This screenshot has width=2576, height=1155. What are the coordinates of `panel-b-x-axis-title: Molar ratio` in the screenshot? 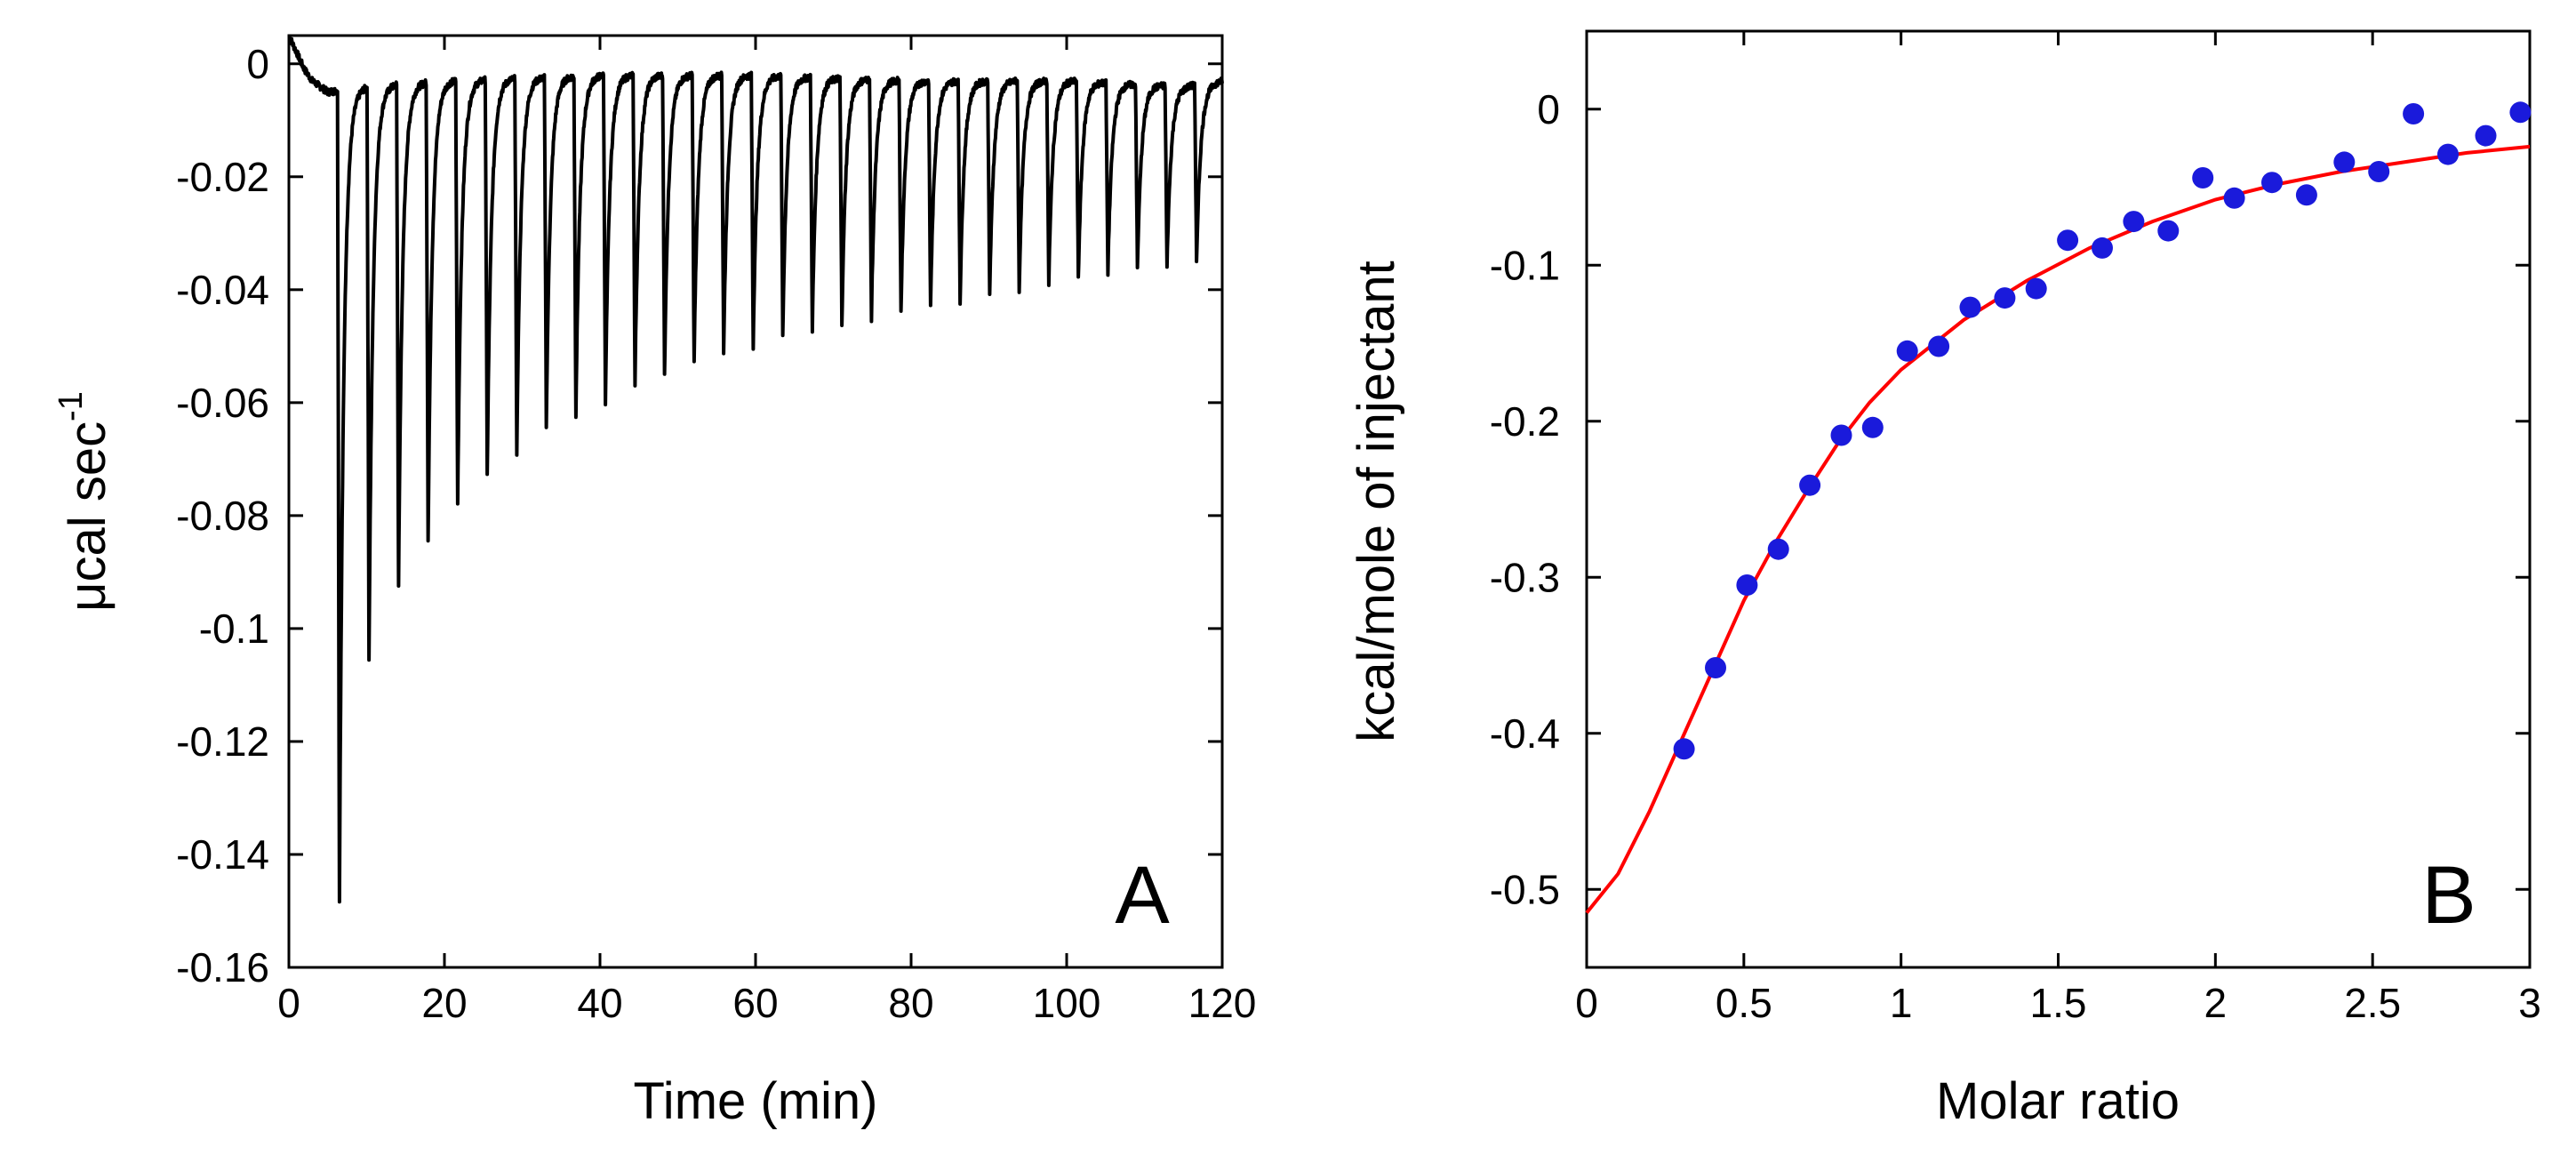 It's located at (2058, 1101).